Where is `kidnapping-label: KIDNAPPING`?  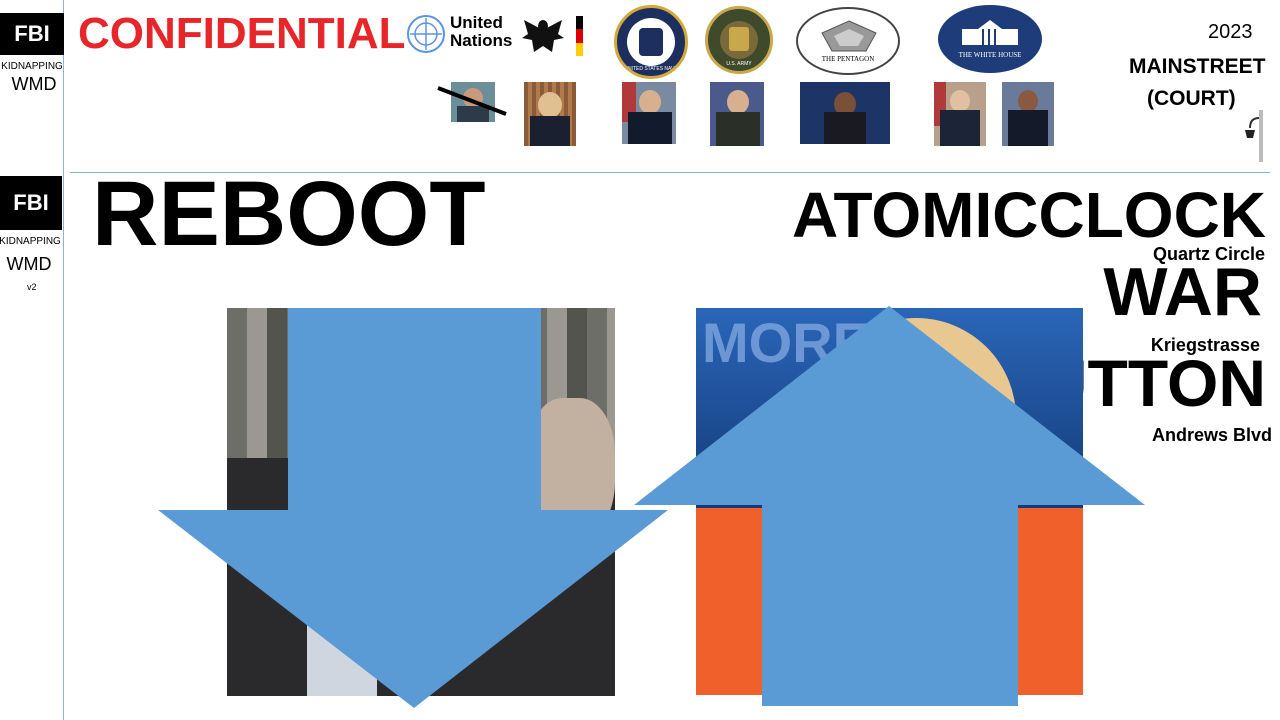
kidnapping-label: KIDNAPPING is located at coordinates (32, 66).